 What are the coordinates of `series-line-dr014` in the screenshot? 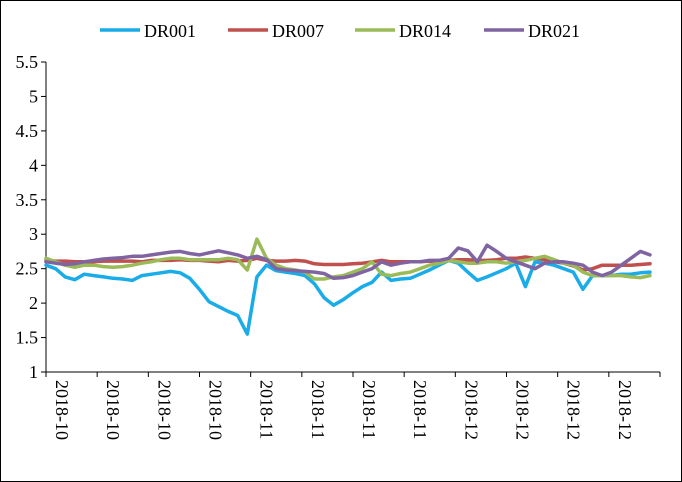 It's located at (348, 259).